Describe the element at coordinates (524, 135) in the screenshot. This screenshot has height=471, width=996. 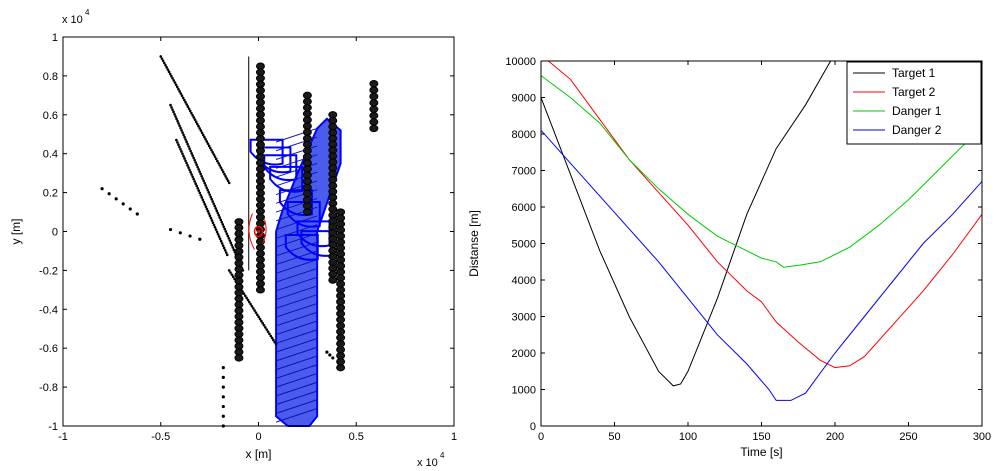
I see `y-tick-label: 8000` at that location.